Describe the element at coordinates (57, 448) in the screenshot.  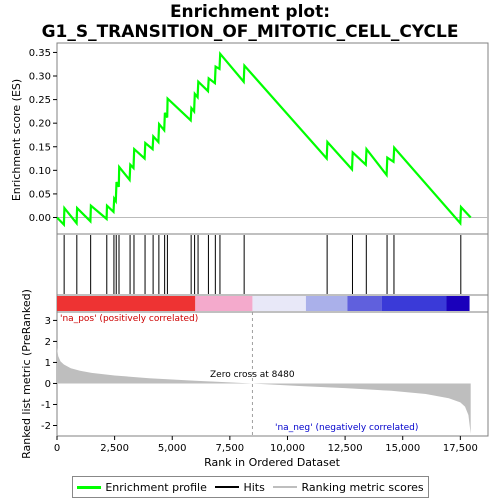
I see `rank-xtick-label: 0` at that location.